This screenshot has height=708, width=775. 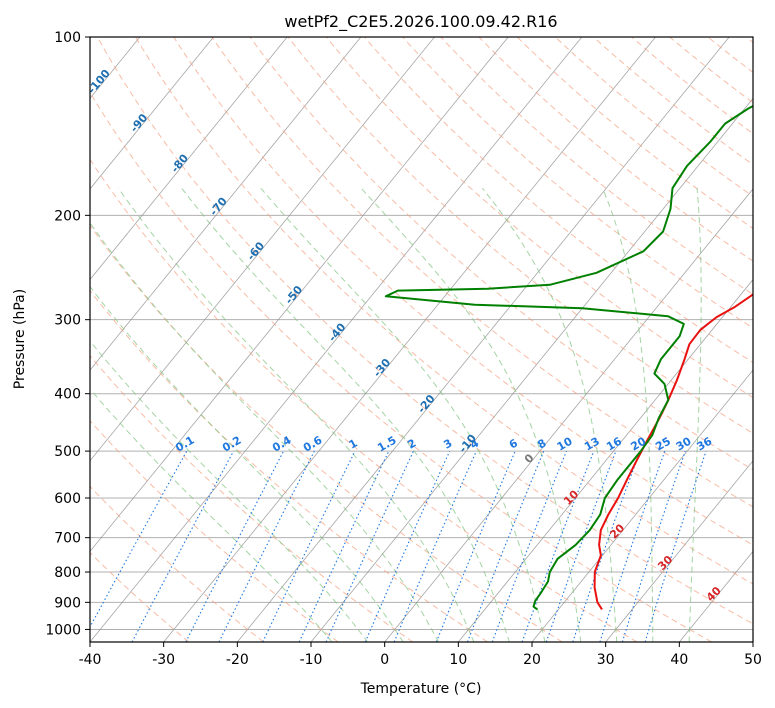 I want to click on x-tick-label: 40, so click(x=679, y=660).